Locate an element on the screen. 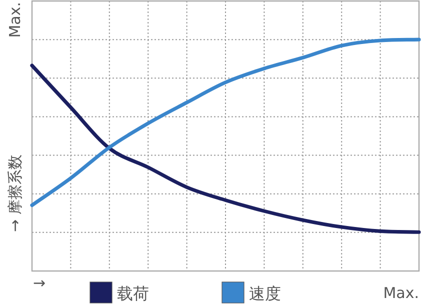 The height and width of the screenshot is (307, 422). legend-label: 载荷 is located at coordinates (133, 293).